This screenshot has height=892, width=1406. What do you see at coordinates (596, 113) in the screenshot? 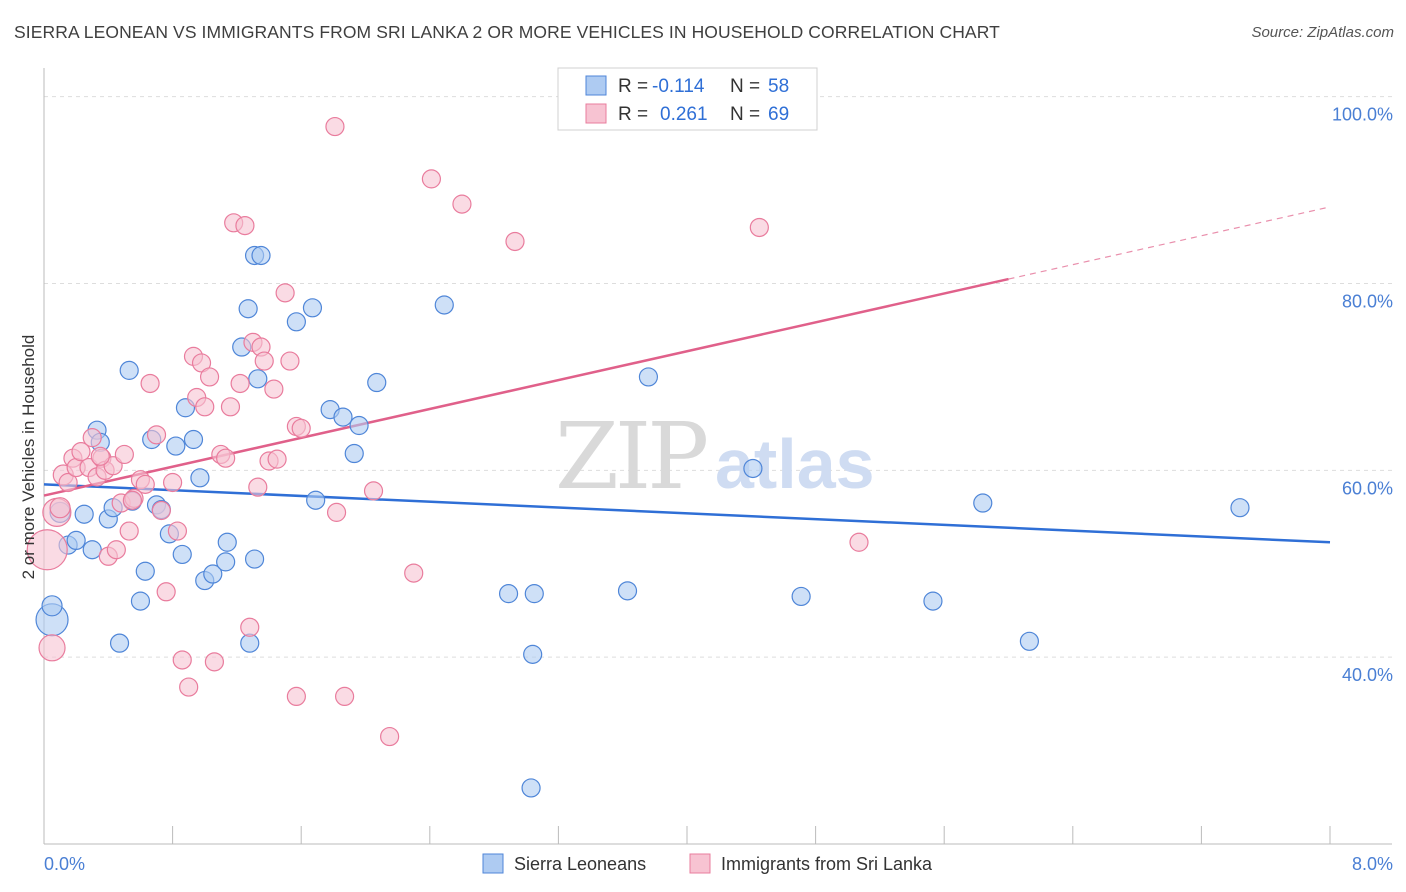
I see `legend-swatch-pink` at bounding box center [596, 113].